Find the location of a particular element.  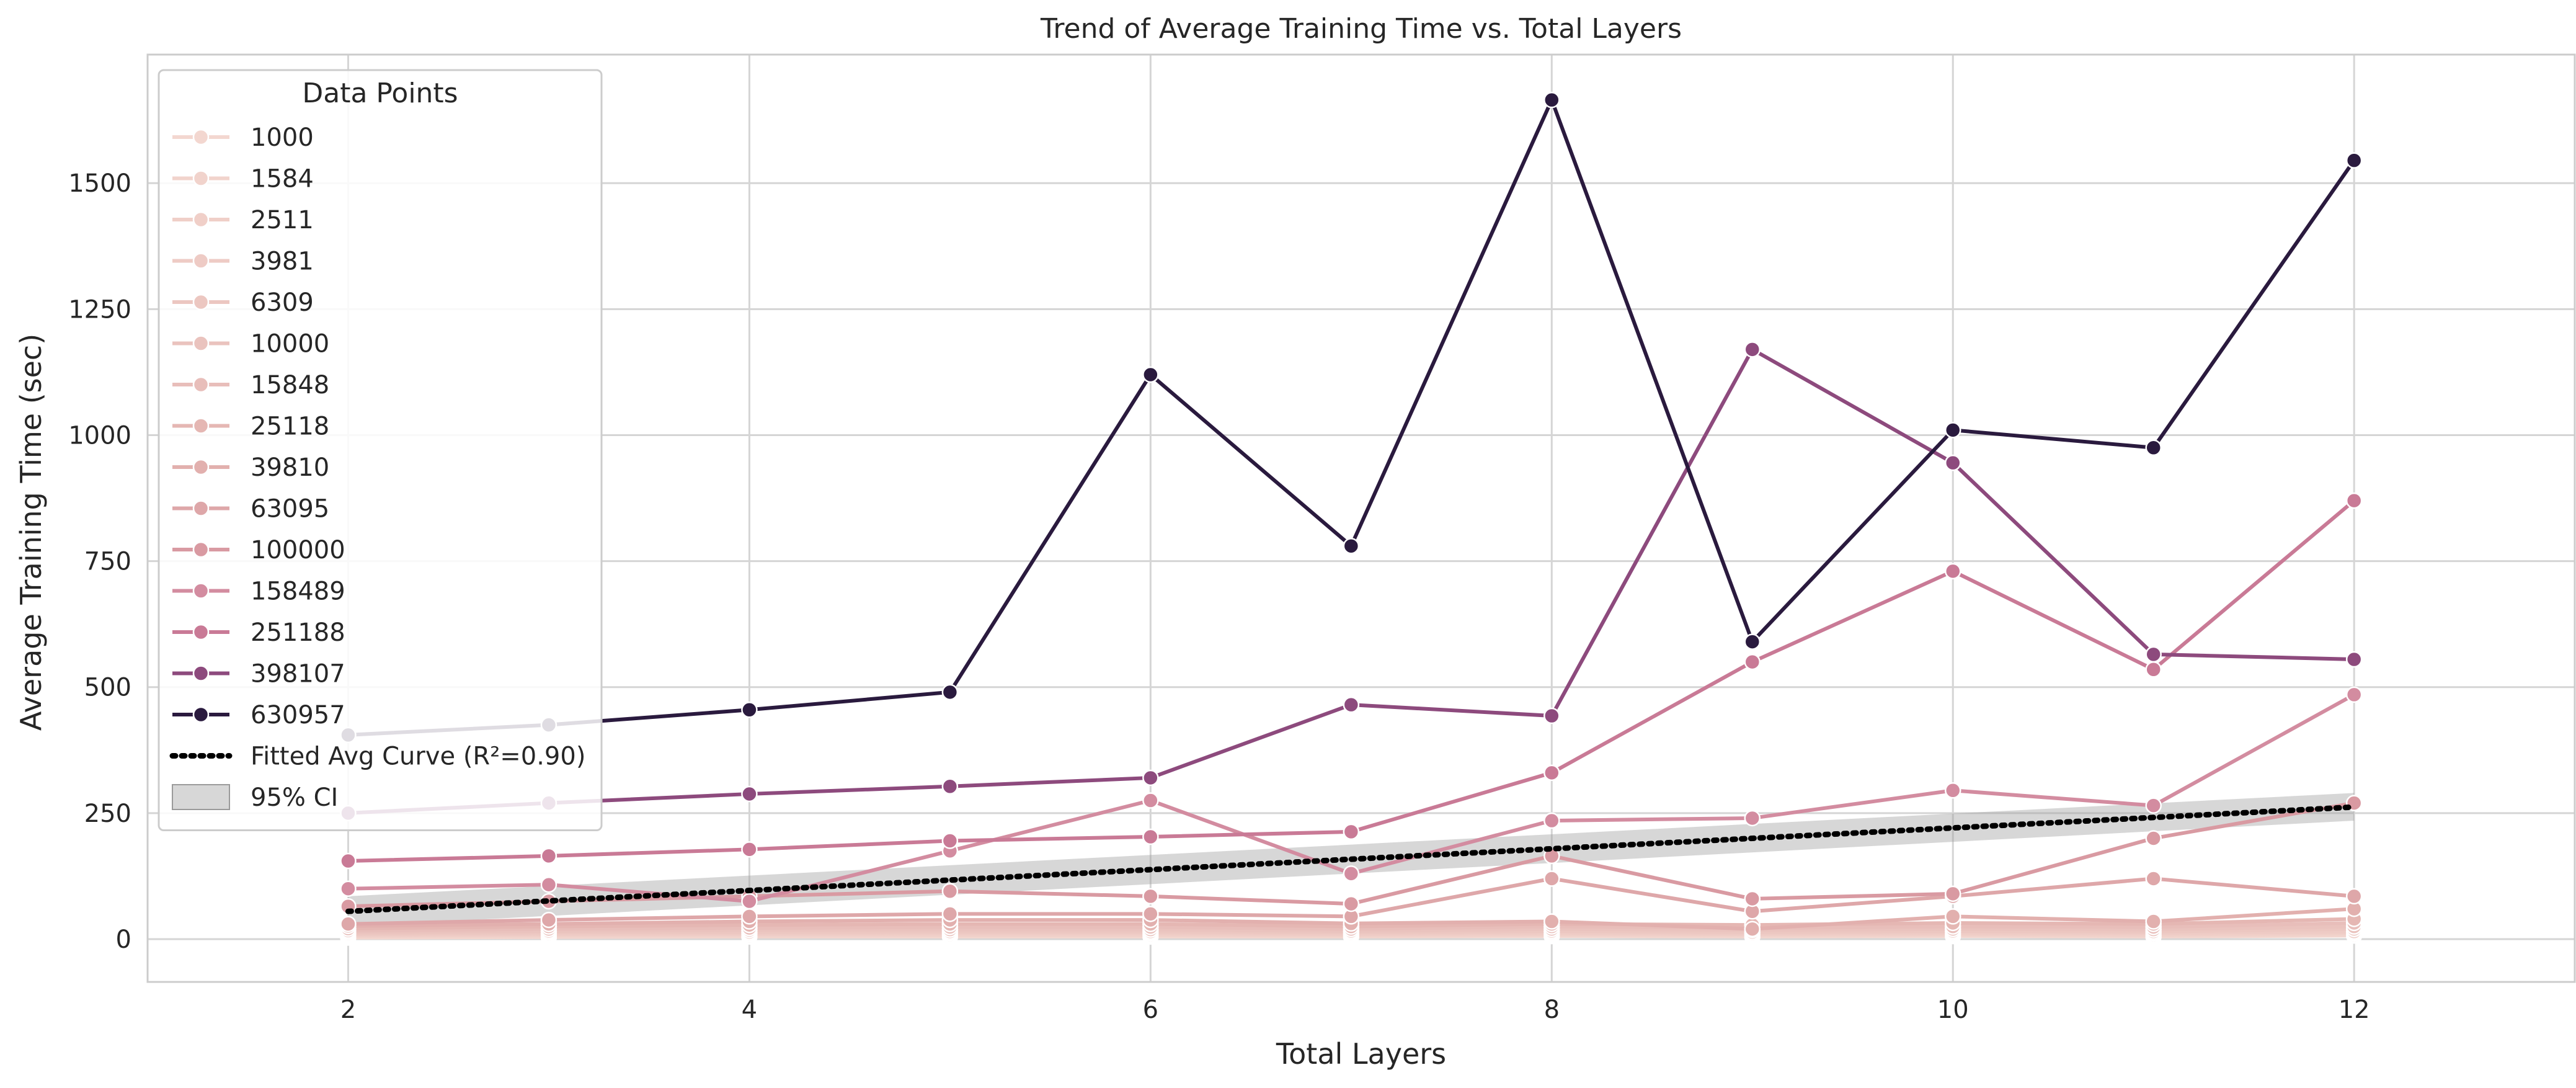

x-tick-label: 8 is located at coordinates (1552, 1010).